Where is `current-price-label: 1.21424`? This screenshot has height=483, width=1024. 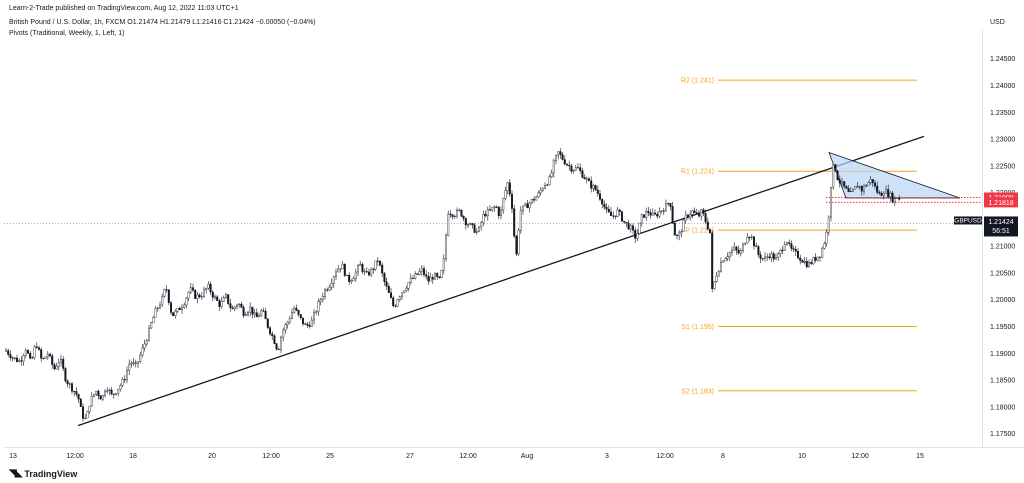
current-price-label: 1.21424 is located at coordinates (1000, 222).